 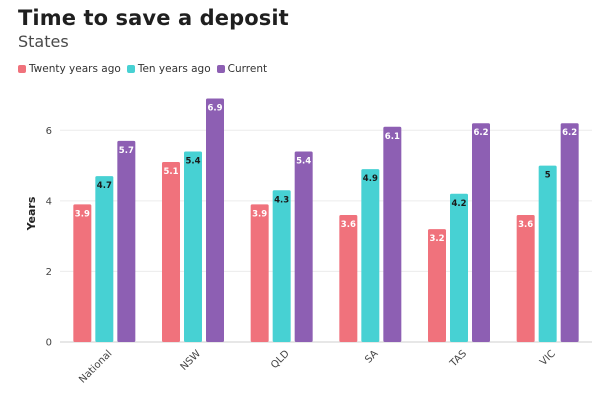 I want to click on bar-current-sa, so click(x=392, y=234).